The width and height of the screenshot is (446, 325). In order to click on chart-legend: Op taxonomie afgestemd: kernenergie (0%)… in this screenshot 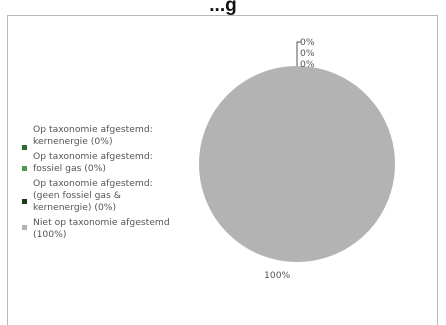, I will do `click(97, 184)`.